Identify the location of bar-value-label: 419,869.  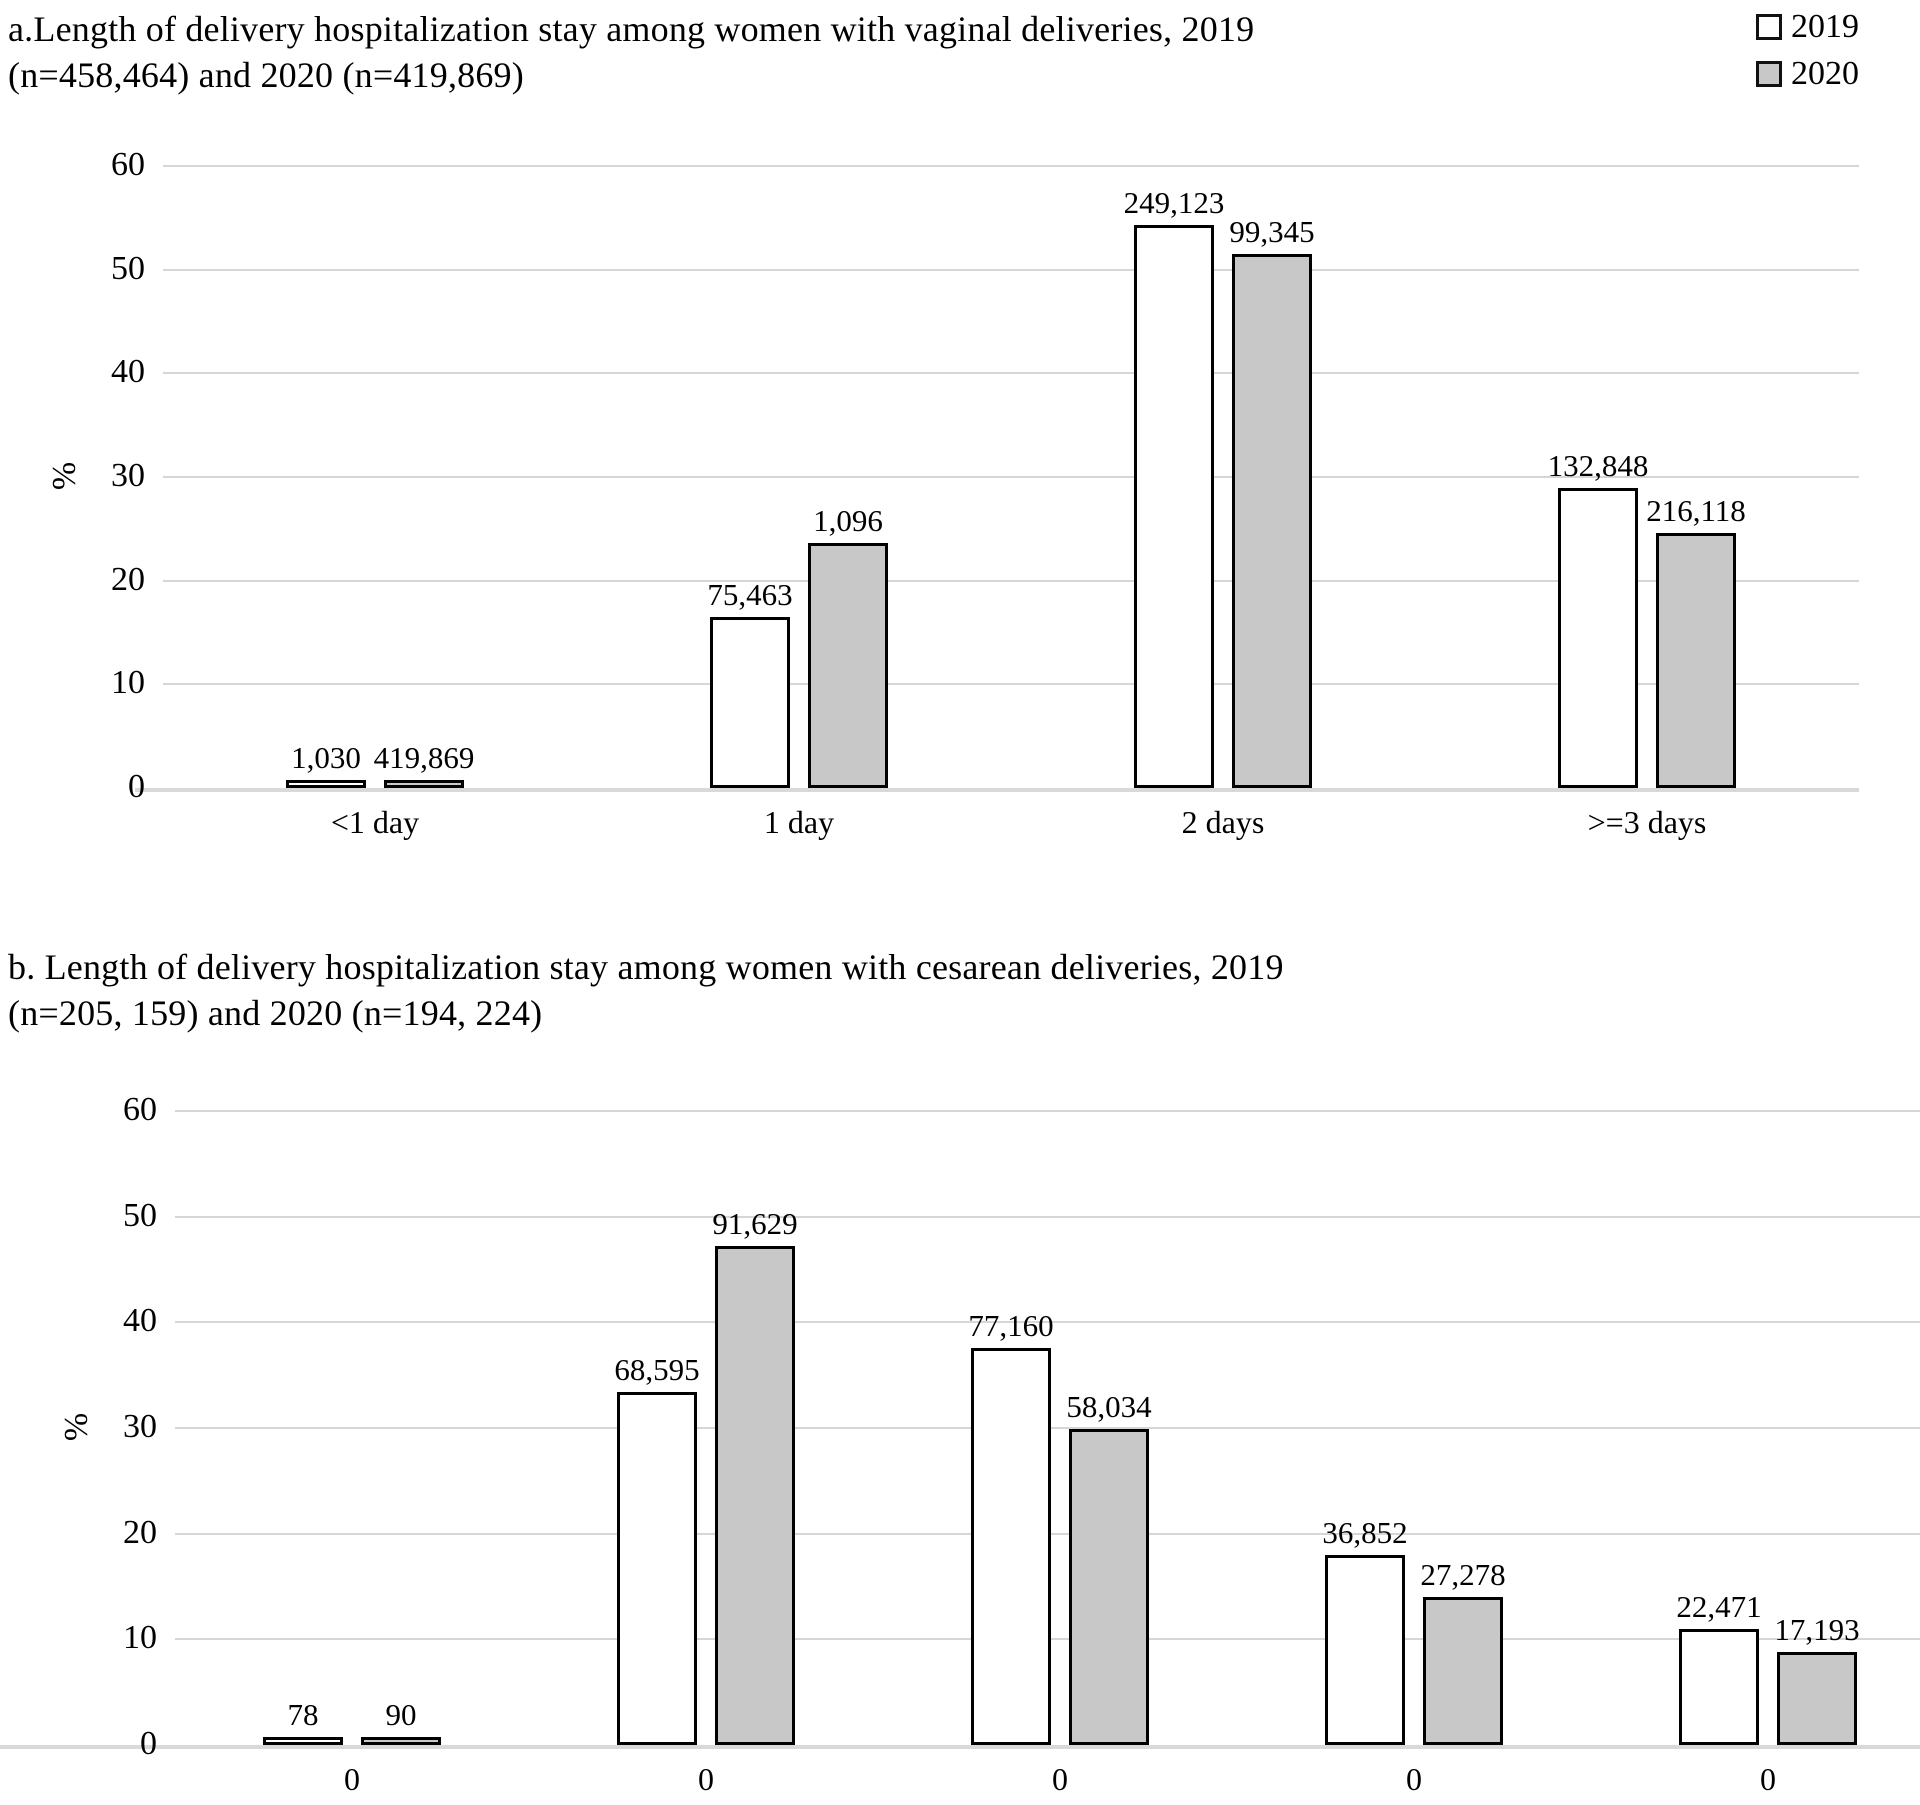
(424, 757).